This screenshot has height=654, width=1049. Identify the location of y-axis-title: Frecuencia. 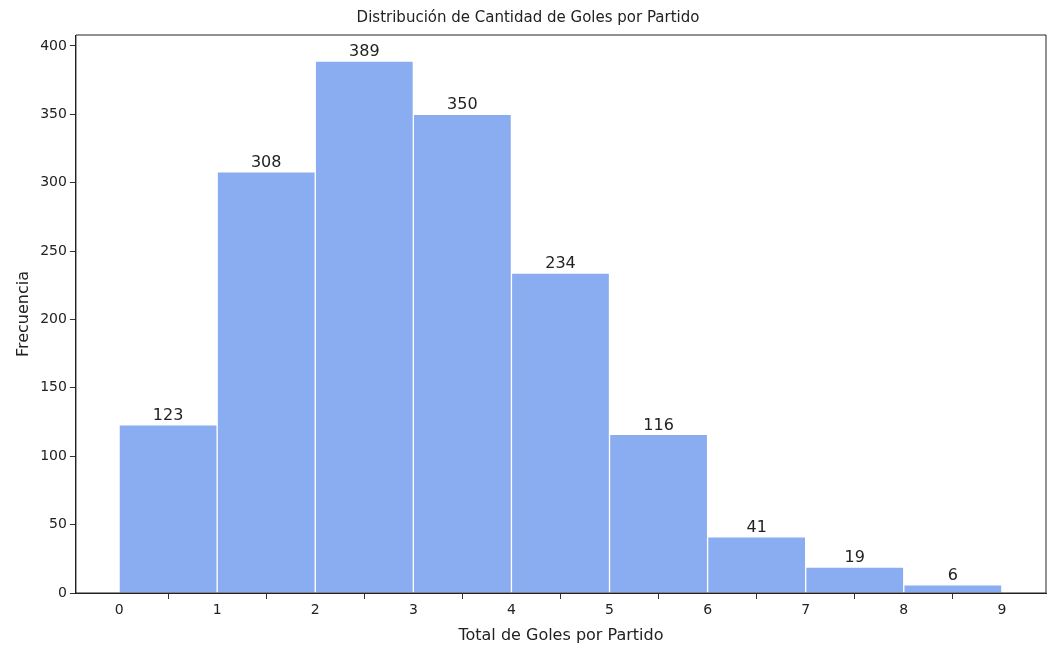
(22, 314).